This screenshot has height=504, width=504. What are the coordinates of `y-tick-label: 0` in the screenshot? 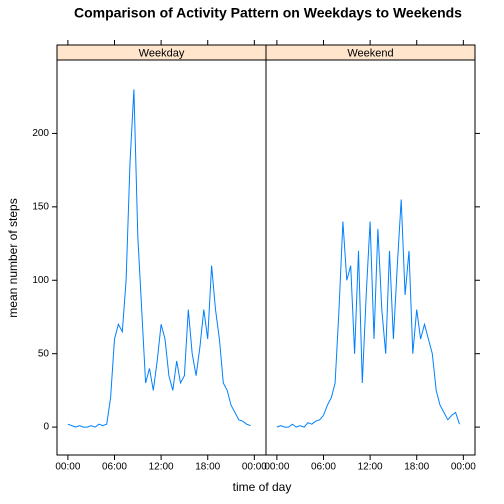 It's located at (46, 427).